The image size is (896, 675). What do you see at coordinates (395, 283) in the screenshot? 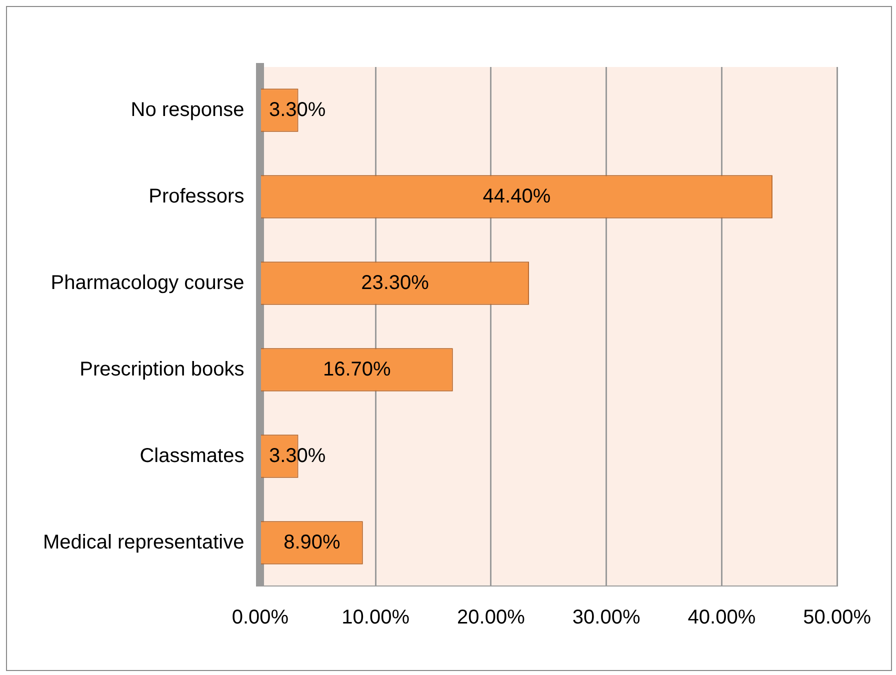
I see `data-label: 23.30%` at bounding box center [395, 283].